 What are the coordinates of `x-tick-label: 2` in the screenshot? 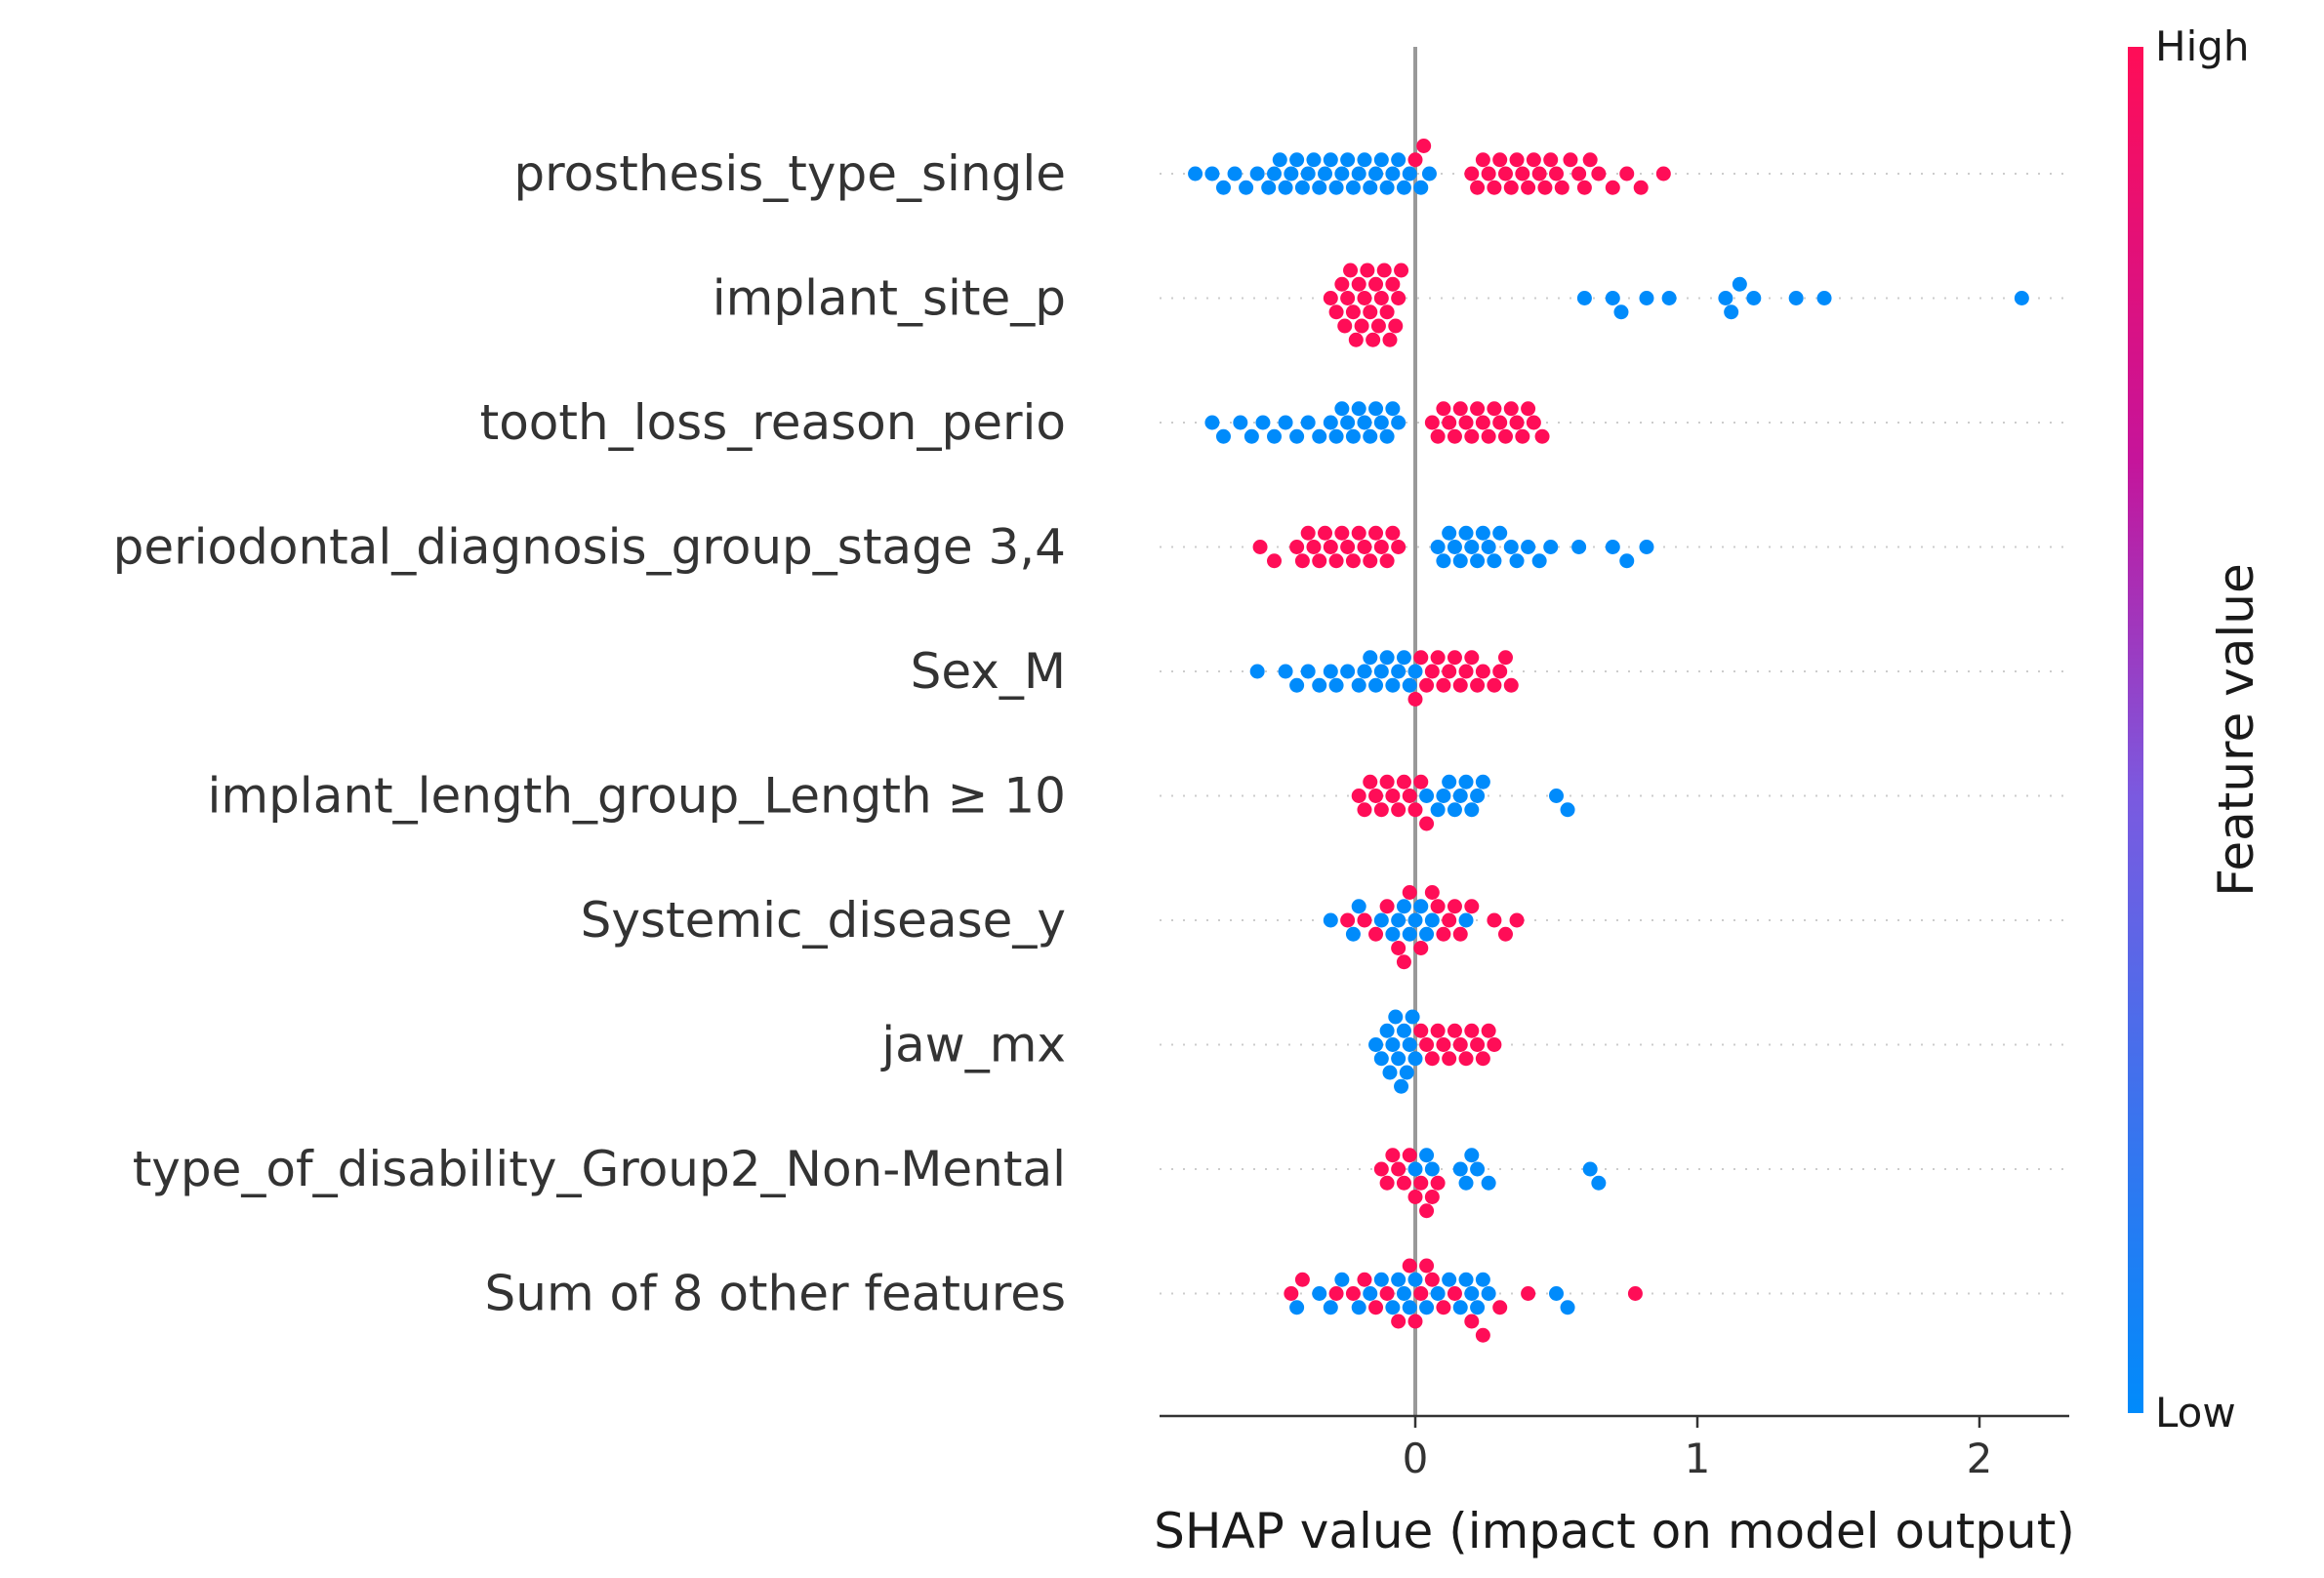 It's located at (1980, 1458).